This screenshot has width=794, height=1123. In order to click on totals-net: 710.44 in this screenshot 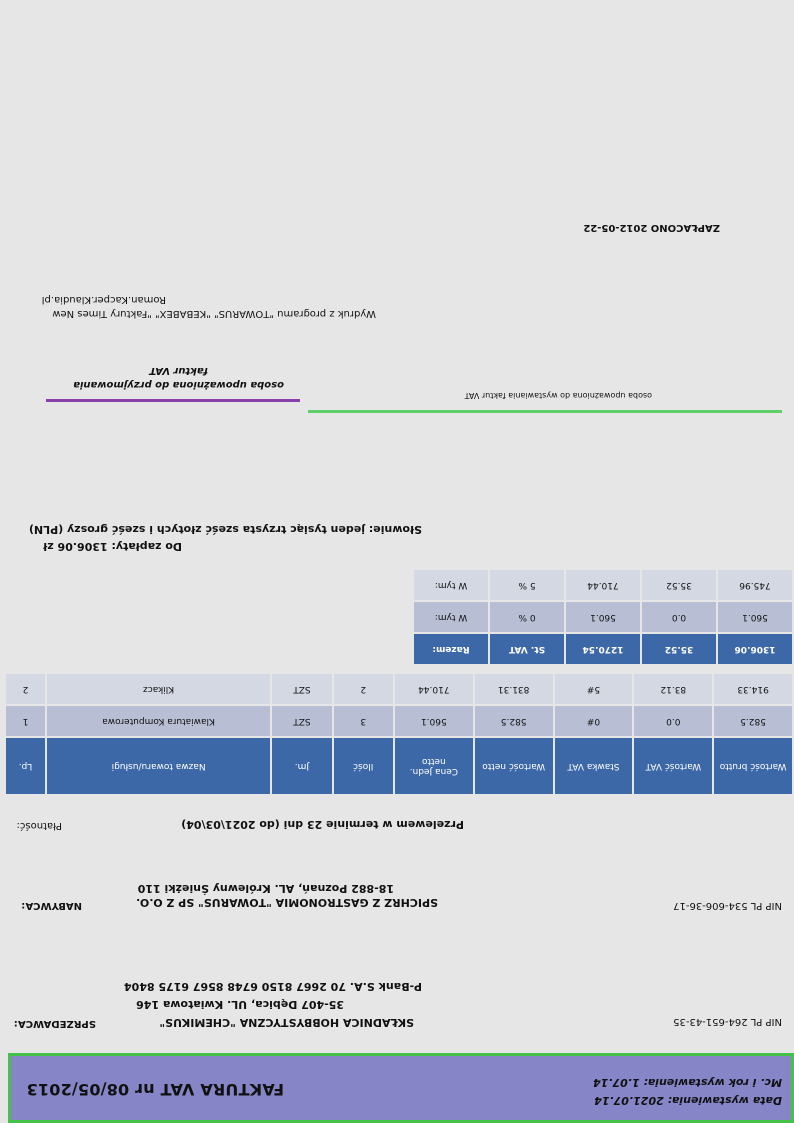, I will do `click(603, 585)`.